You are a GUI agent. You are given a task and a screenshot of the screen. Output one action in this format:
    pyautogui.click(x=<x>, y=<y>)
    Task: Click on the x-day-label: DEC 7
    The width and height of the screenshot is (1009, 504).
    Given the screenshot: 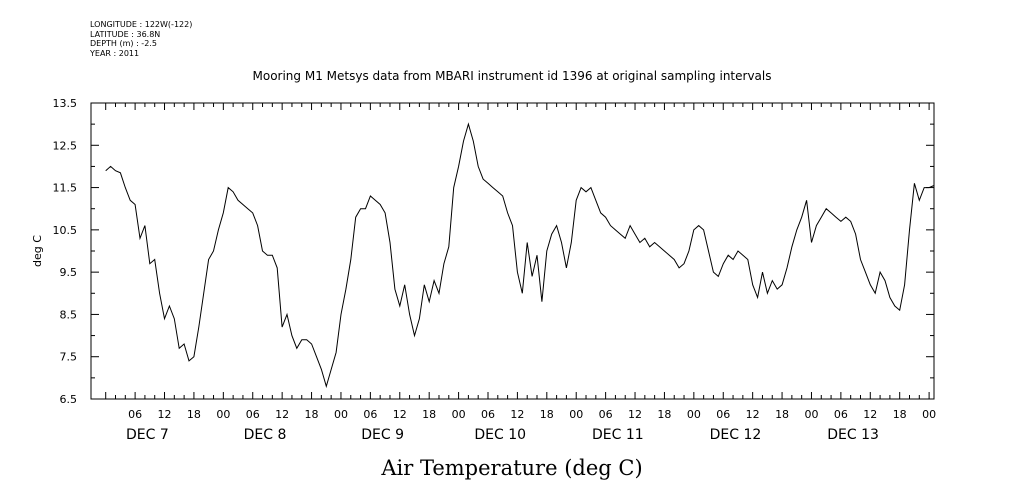 What is the action you would take?
    pyautogui.click(x=147, y=435)
    